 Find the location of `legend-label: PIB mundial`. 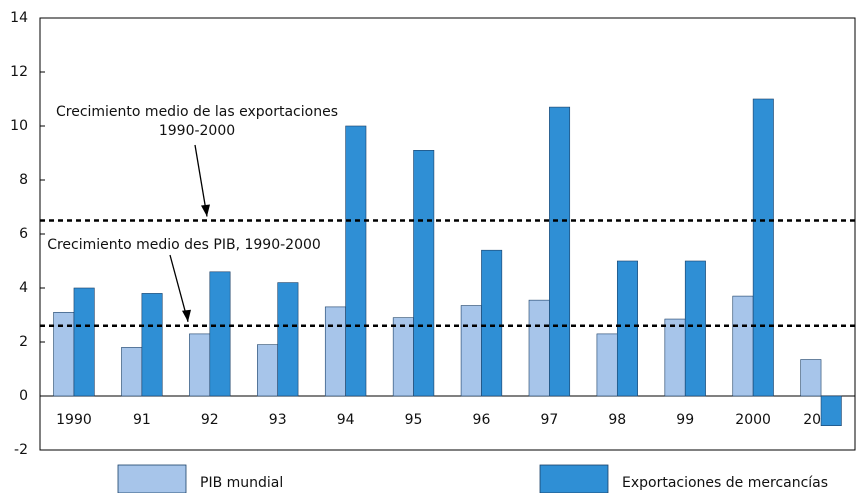

legend-label: PIB mundial is located at coordinates (241, 483).